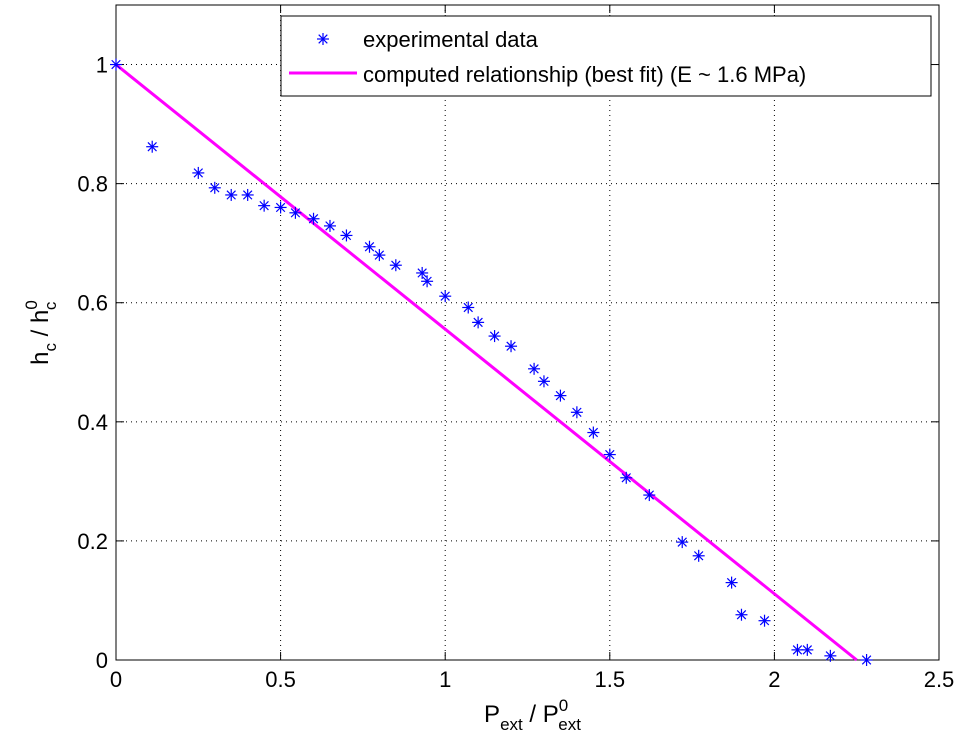 The height and width of the screenshot is (740, 964). What do you see at coordinates (774, 679) in the screenshot?
I see `x-tick-label: 2` at bounding box center [774, 679].